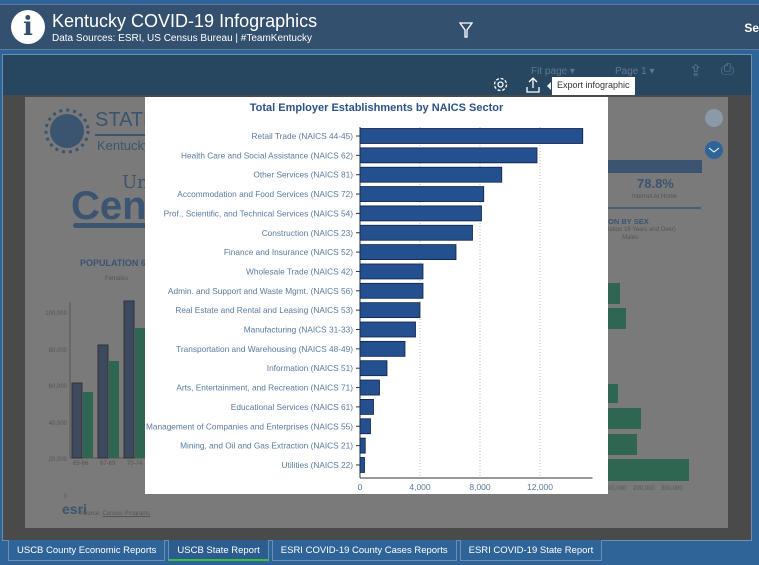  I want to click on x-tick: 70-74, so click(135, 464).